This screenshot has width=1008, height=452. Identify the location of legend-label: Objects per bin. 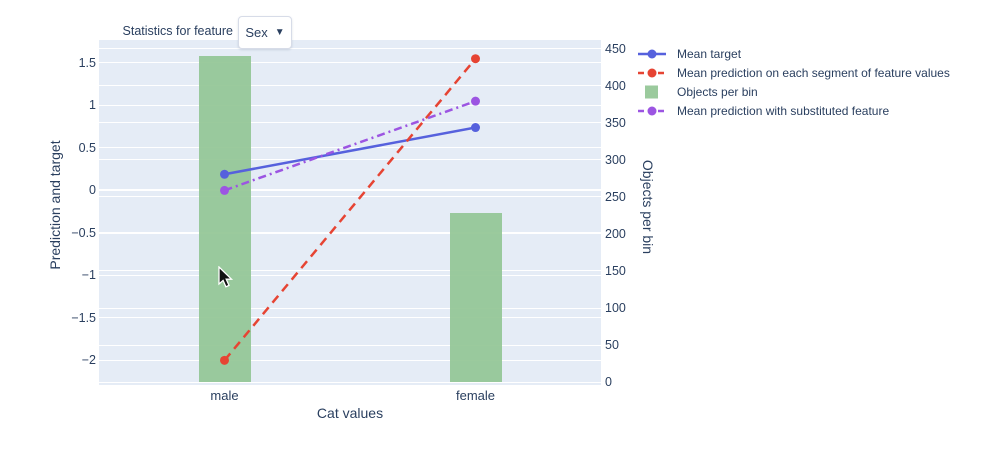
(717, 91).